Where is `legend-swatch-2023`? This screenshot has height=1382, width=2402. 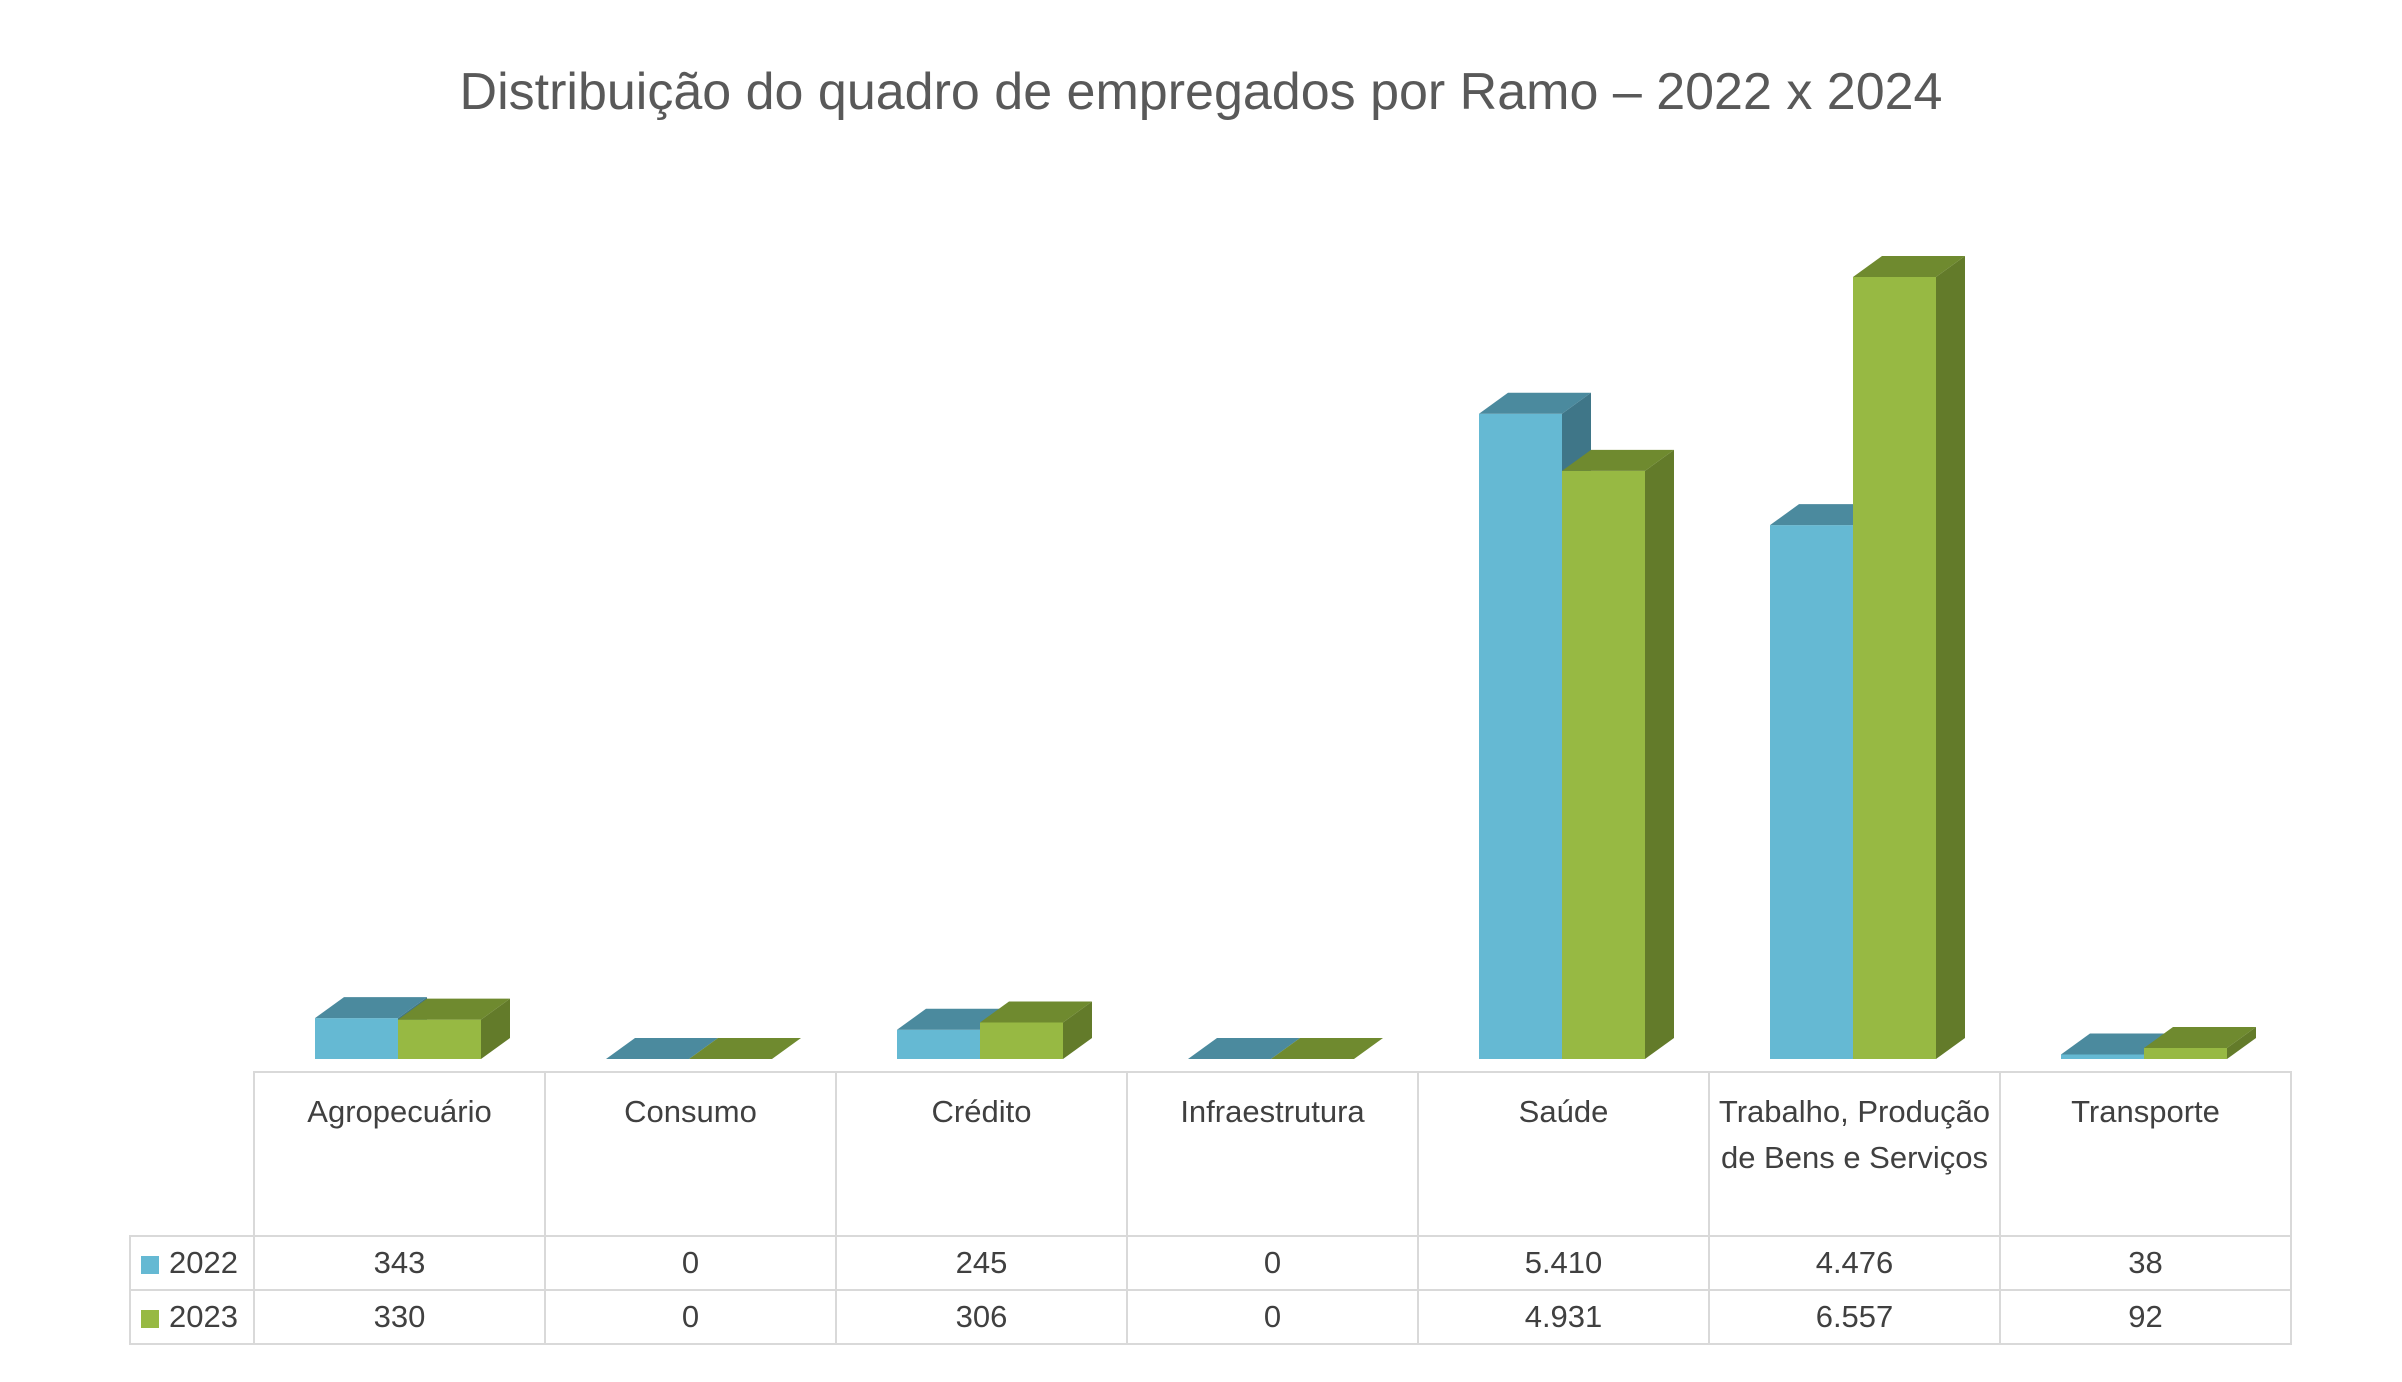
legend-swatch-2023 is located at coordinates (150, 1319).